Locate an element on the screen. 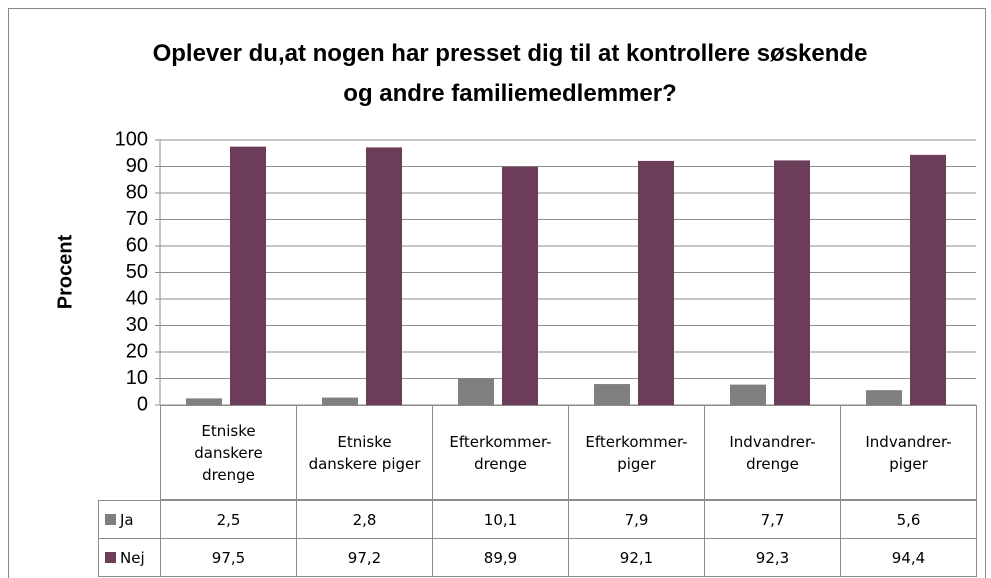  x-tick-label: Efterkommer-drenge is located at coordinates (500, 452).